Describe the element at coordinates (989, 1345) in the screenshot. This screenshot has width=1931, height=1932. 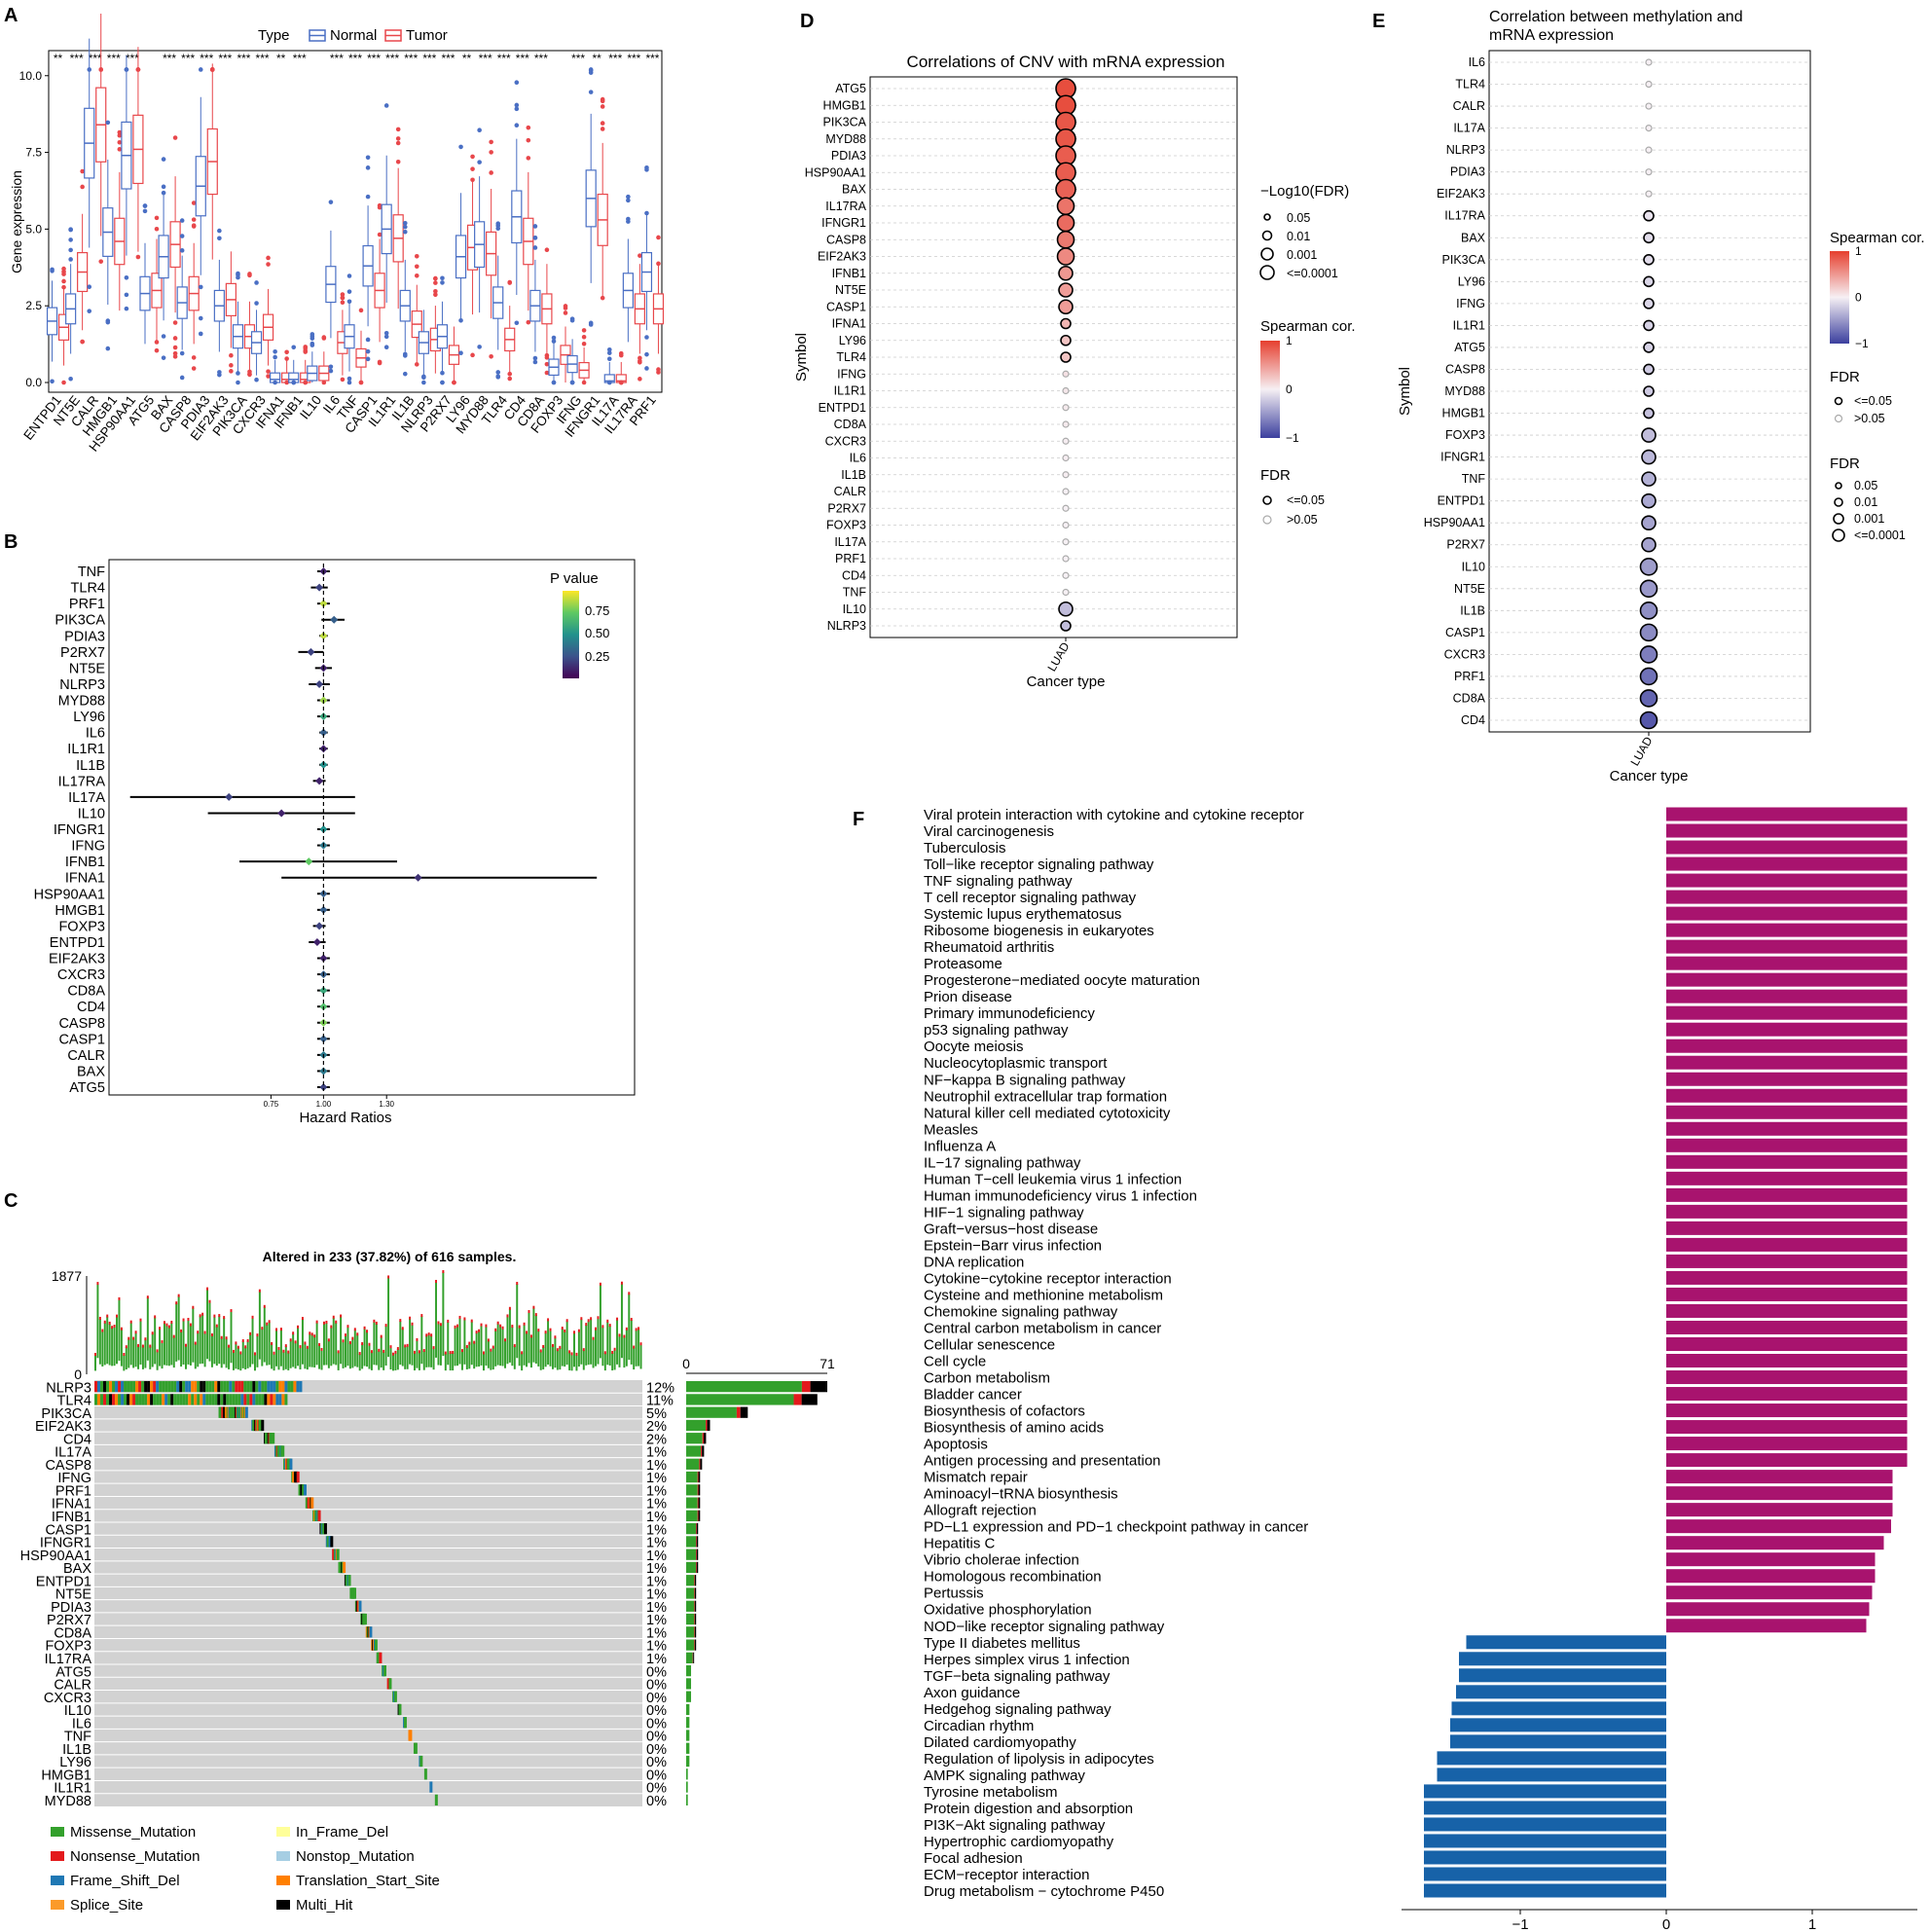
I see `pathway-label: Cellular senescence` at that location.